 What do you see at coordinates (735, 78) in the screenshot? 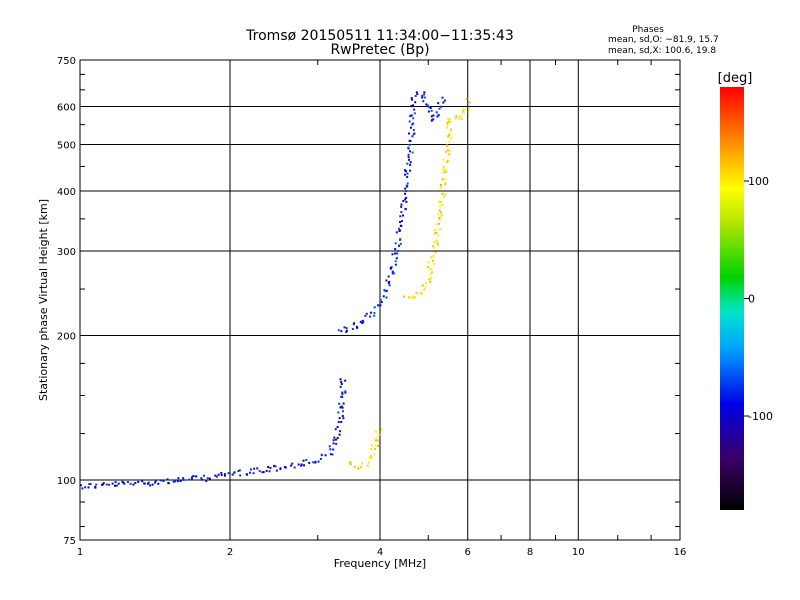
I see `colorbar-label: [deg]` at bounding box center [735, 78].